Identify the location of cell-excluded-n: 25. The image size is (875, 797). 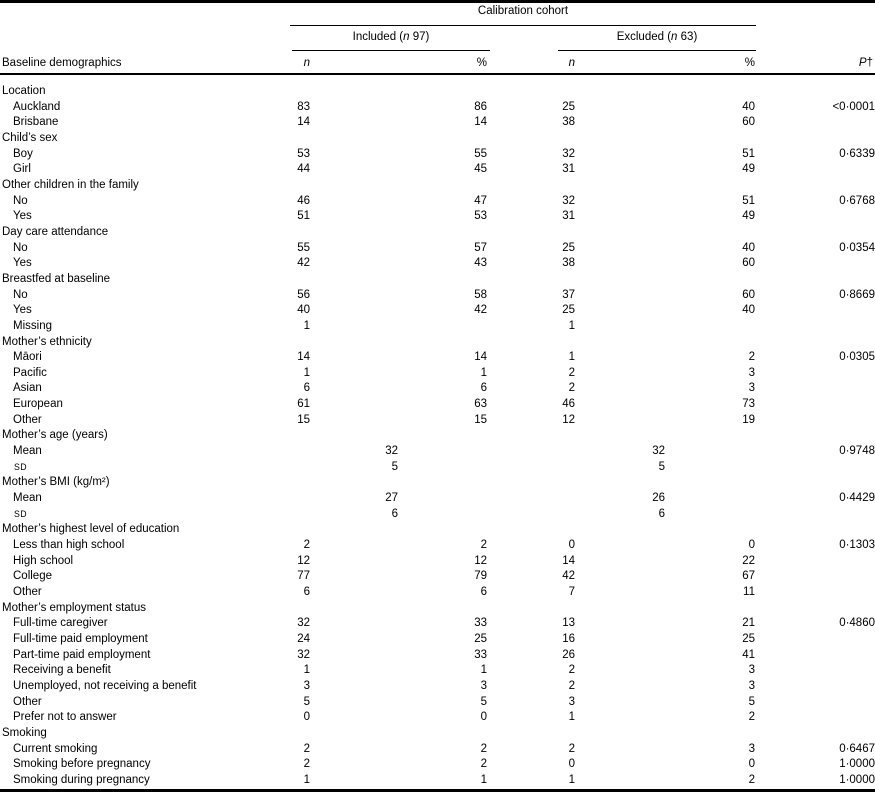
(568, 247).